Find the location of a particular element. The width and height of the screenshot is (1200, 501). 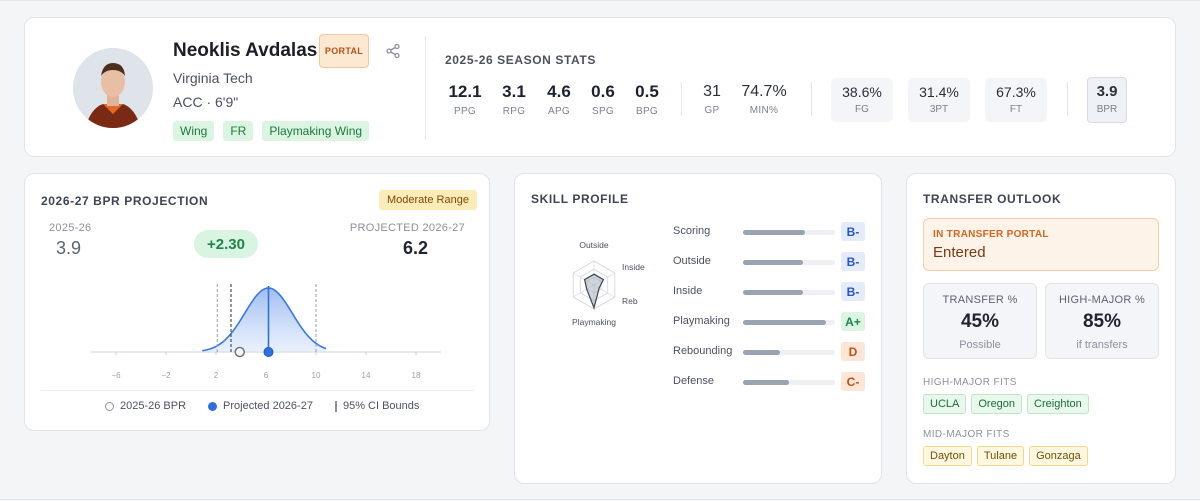

skill-name: Scoring is located at coordinates (692, 231).